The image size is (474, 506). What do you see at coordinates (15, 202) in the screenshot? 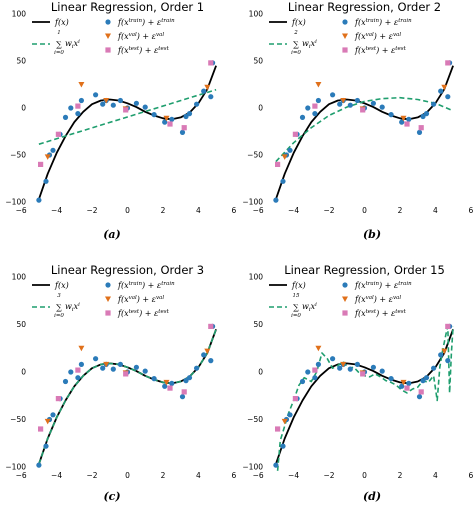
I see `y-tick-label: −100` at bounding box center [15, 202].